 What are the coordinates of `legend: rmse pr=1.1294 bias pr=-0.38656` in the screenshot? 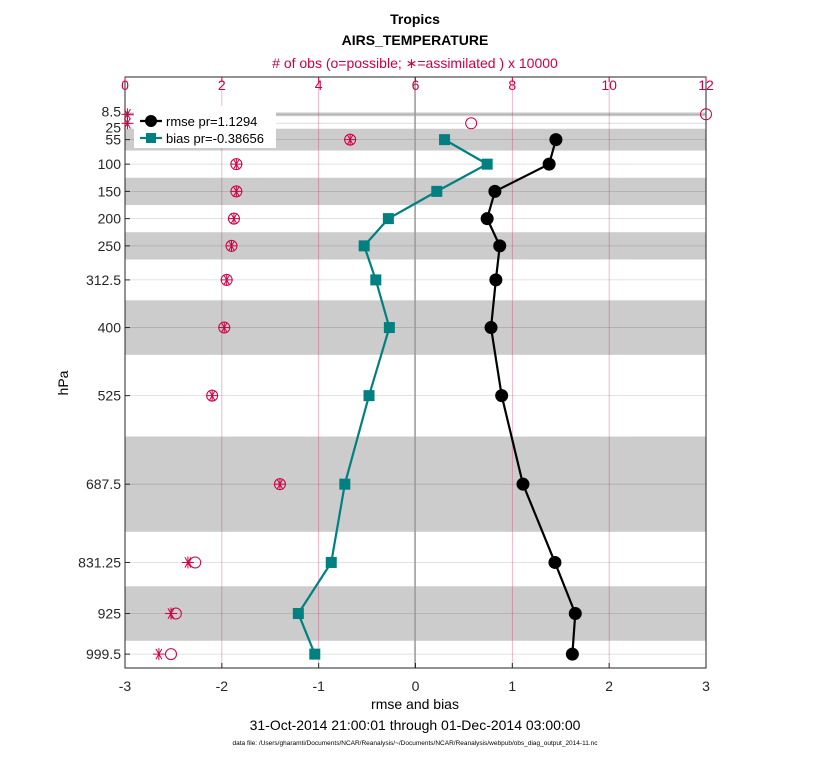 It's located at (205, 127).